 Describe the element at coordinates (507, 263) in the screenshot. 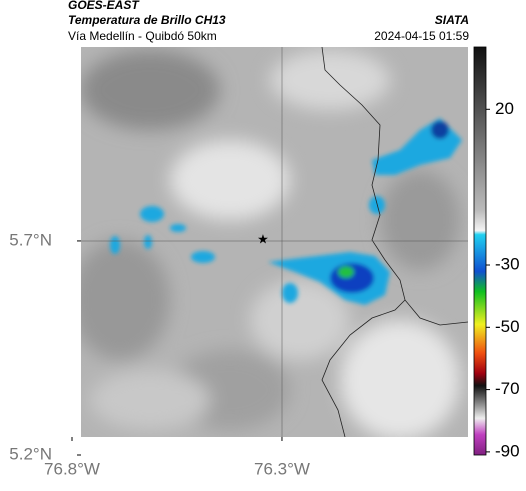

I see `colorbar-tick-label: -30` at that location.